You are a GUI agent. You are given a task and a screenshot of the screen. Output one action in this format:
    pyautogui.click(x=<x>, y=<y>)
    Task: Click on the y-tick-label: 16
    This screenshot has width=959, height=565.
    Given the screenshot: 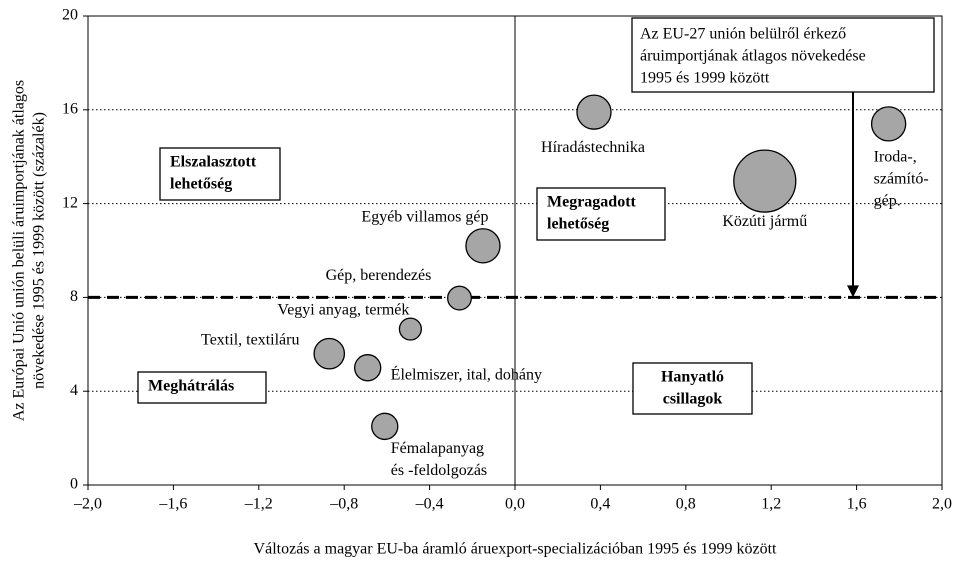 What is the action you would take?
    pyautogui.click(x=70, y=108)
    